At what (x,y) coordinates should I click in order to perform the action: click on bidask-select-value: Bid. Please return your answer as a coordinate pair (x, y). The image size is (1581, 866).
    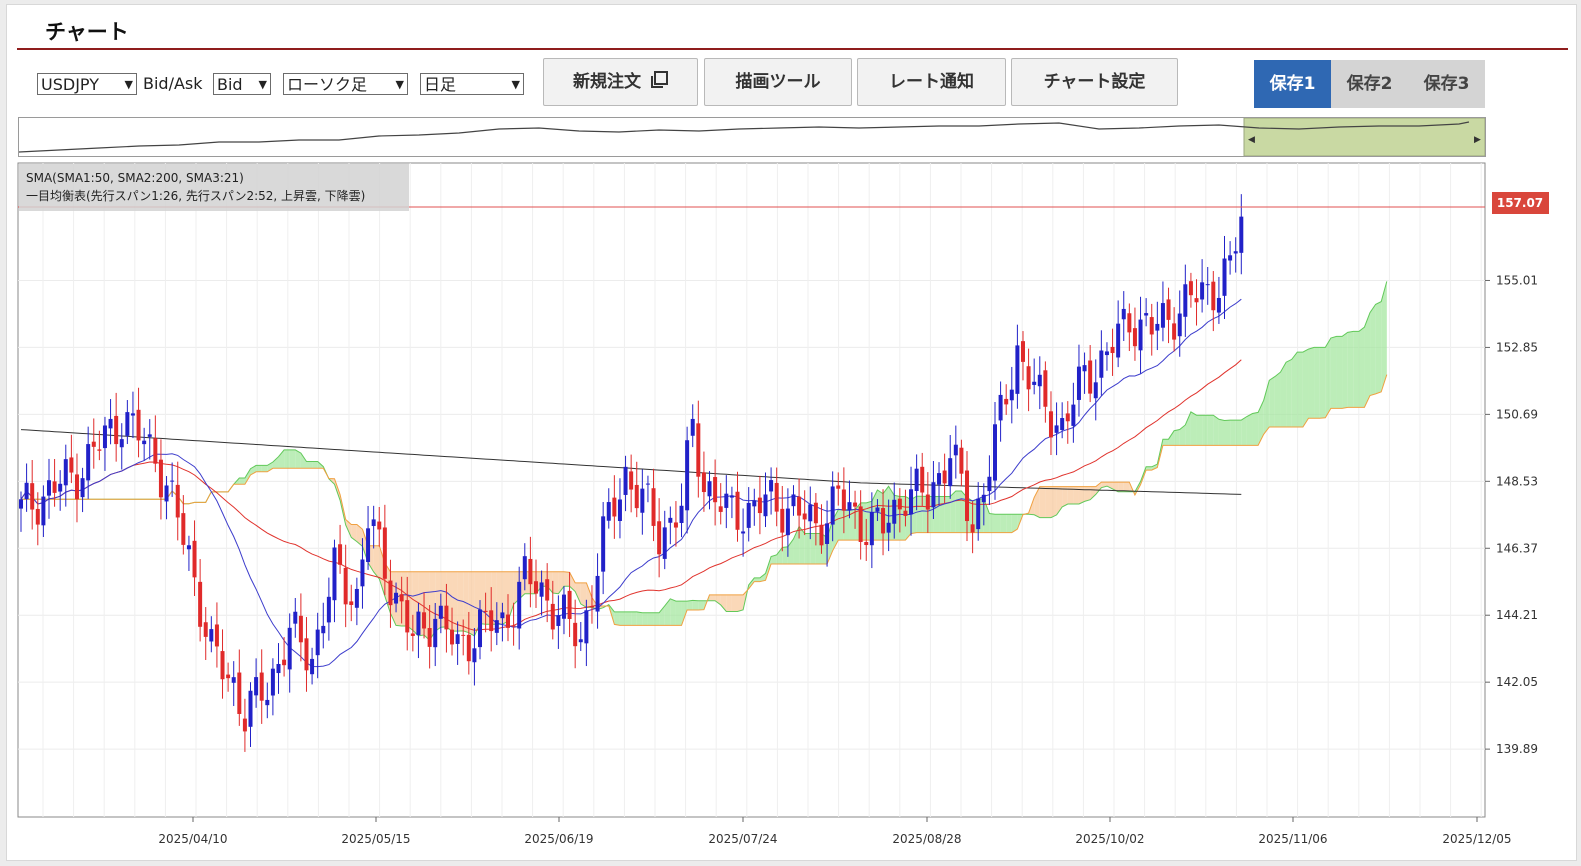
    Looking at the image, I should click on (230, 84).